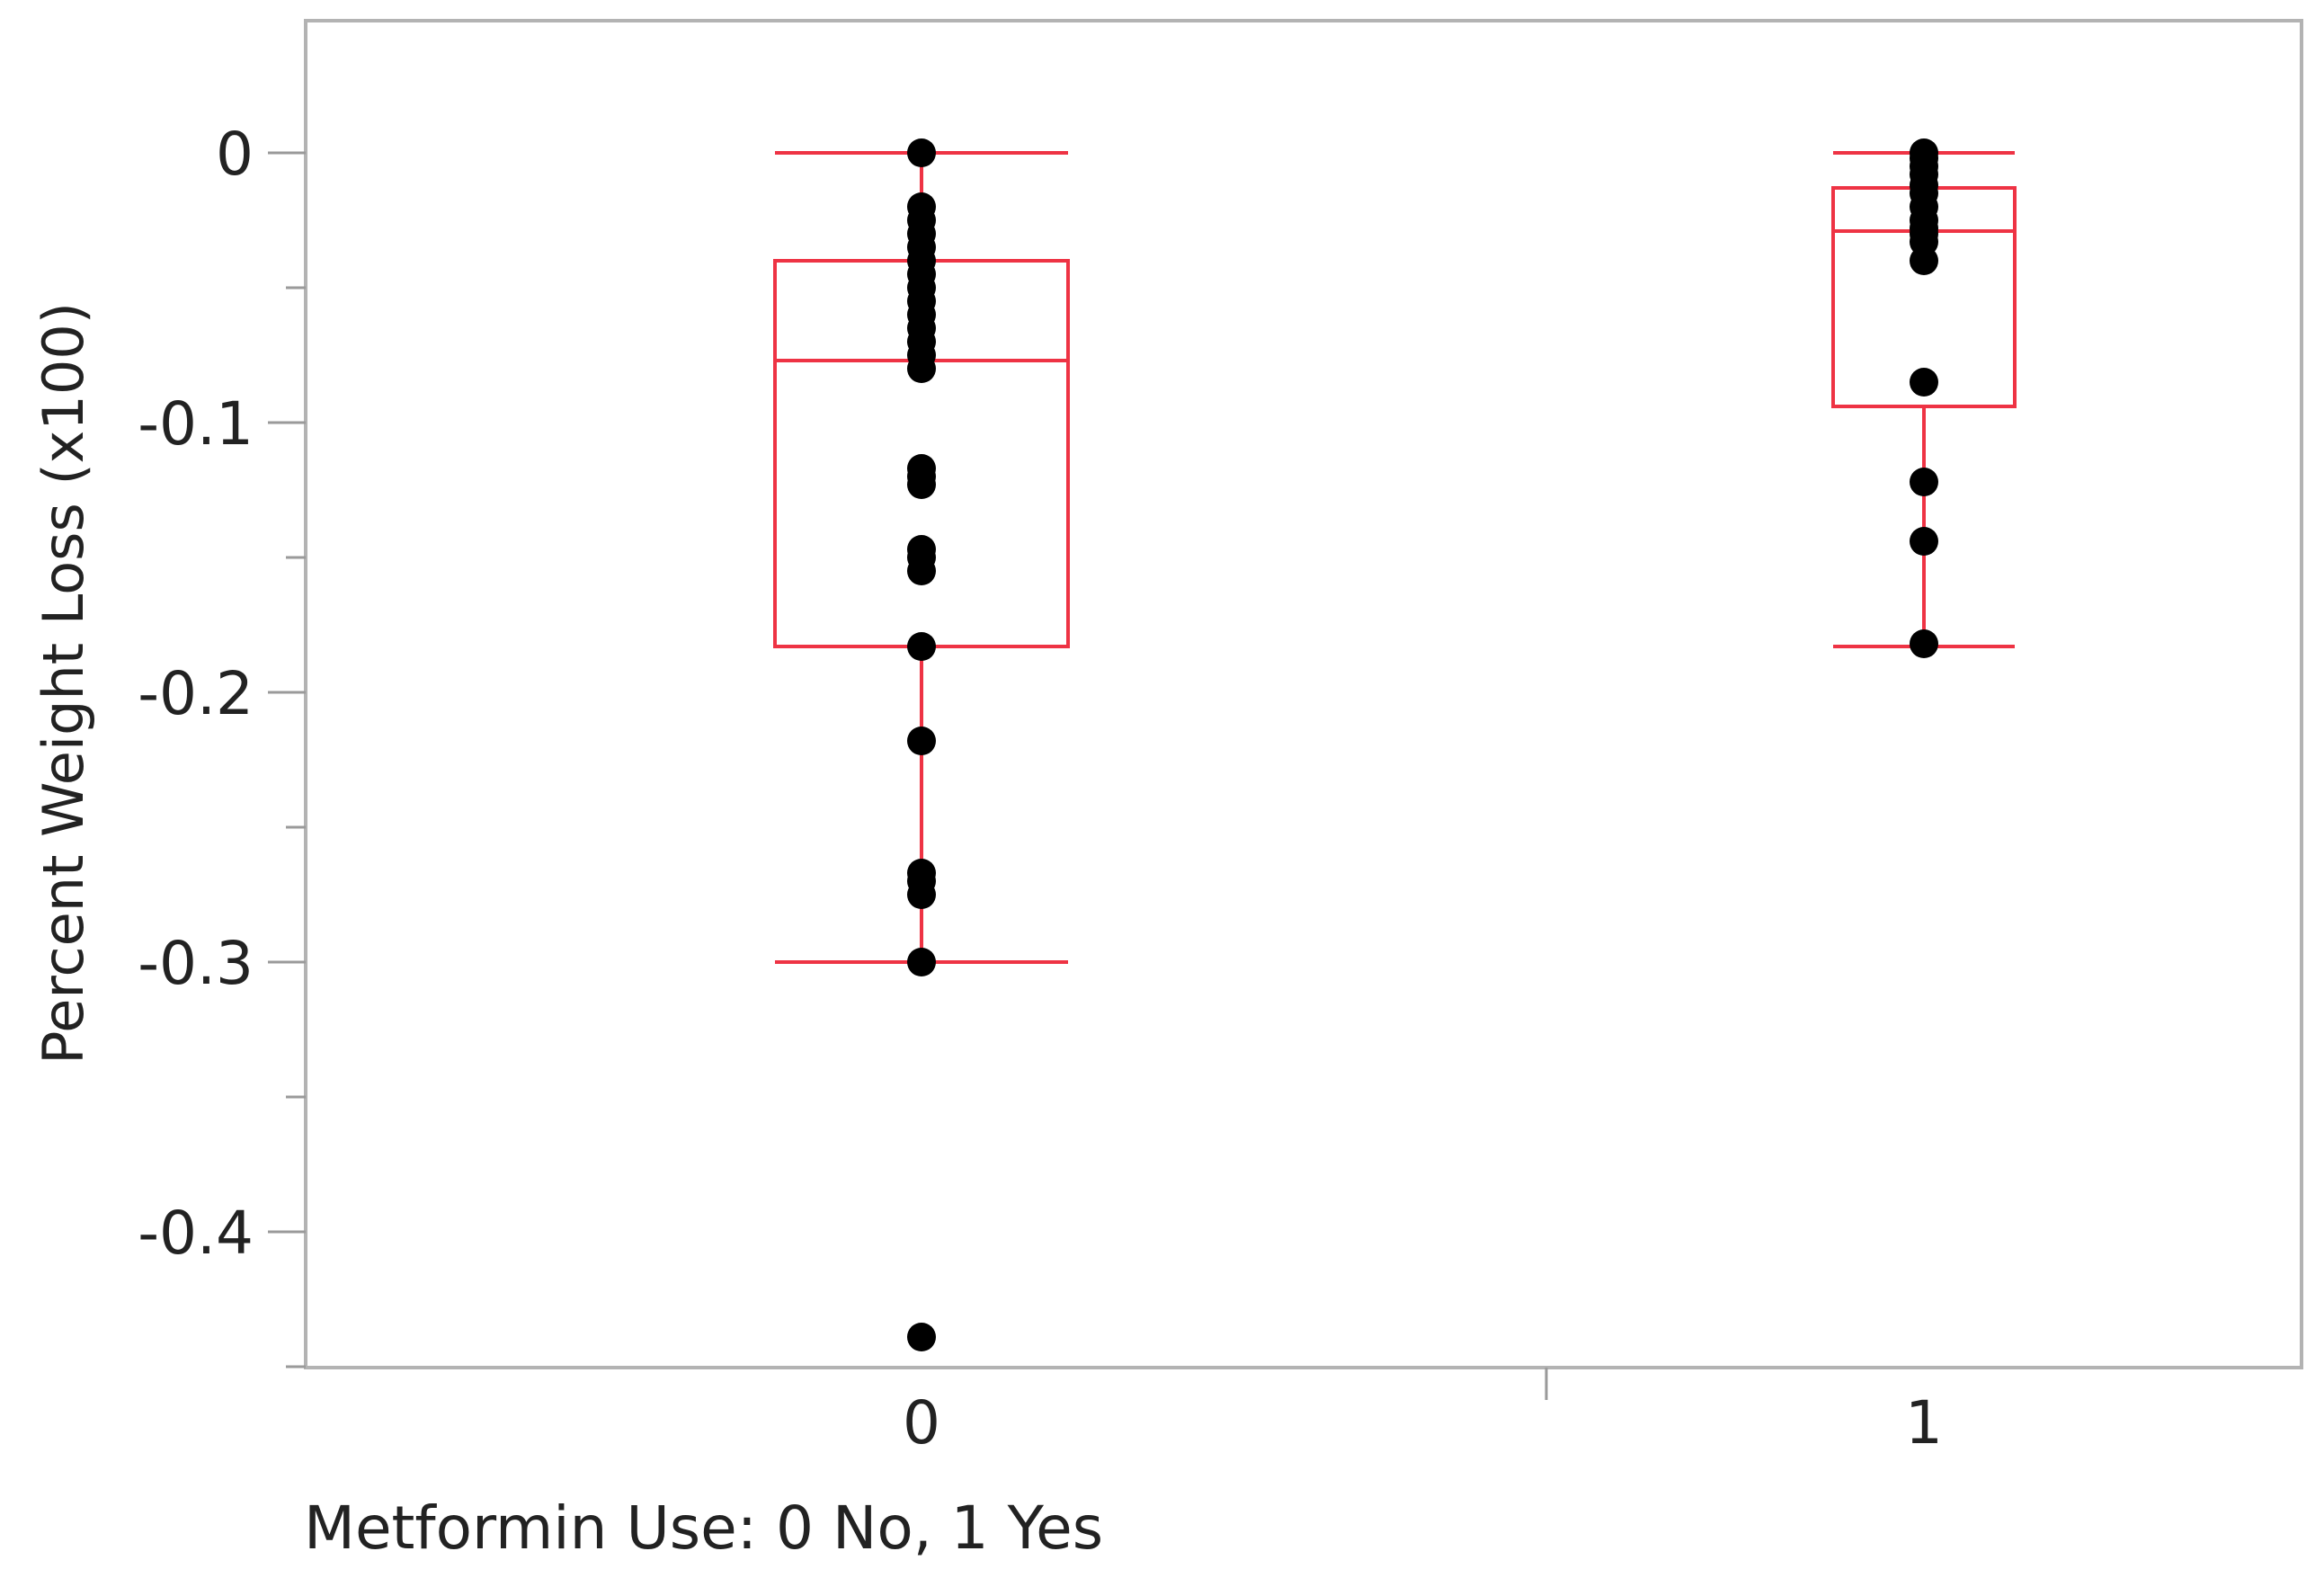 The height and width of the screenshot is (1578, 2324). I want to click on y-tick-label: 0, so click(235, 154).